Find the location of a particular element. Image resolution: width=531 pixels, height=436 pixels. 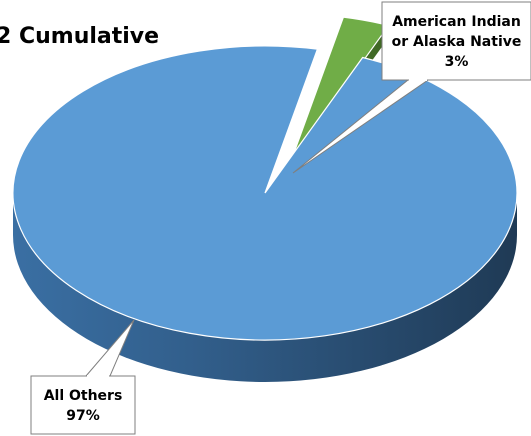

callout-label-american-indian: or Alaska Native is located at coordinates (457, 42).